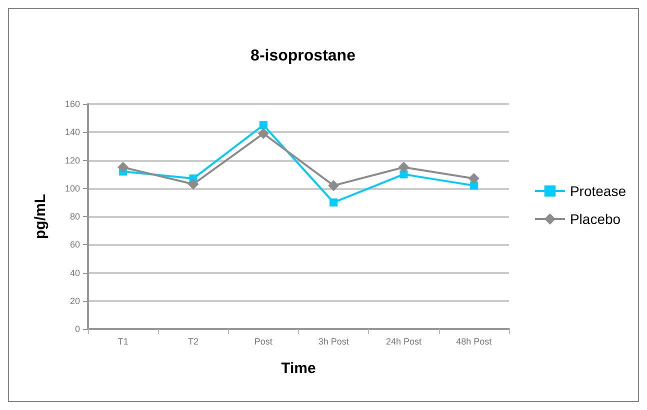  What do you see at coordinates (72, 132) in the screenshot?
I see `y-tick-label: 140` at bounding box center [72, 132].